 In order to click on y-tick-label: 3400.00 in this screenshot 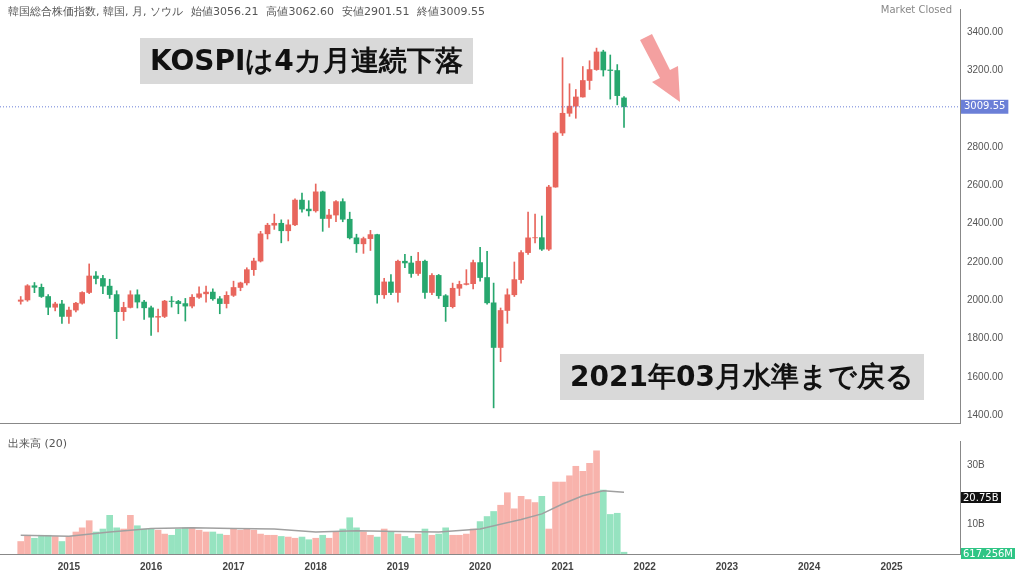, I will do `click(985, 31)`.